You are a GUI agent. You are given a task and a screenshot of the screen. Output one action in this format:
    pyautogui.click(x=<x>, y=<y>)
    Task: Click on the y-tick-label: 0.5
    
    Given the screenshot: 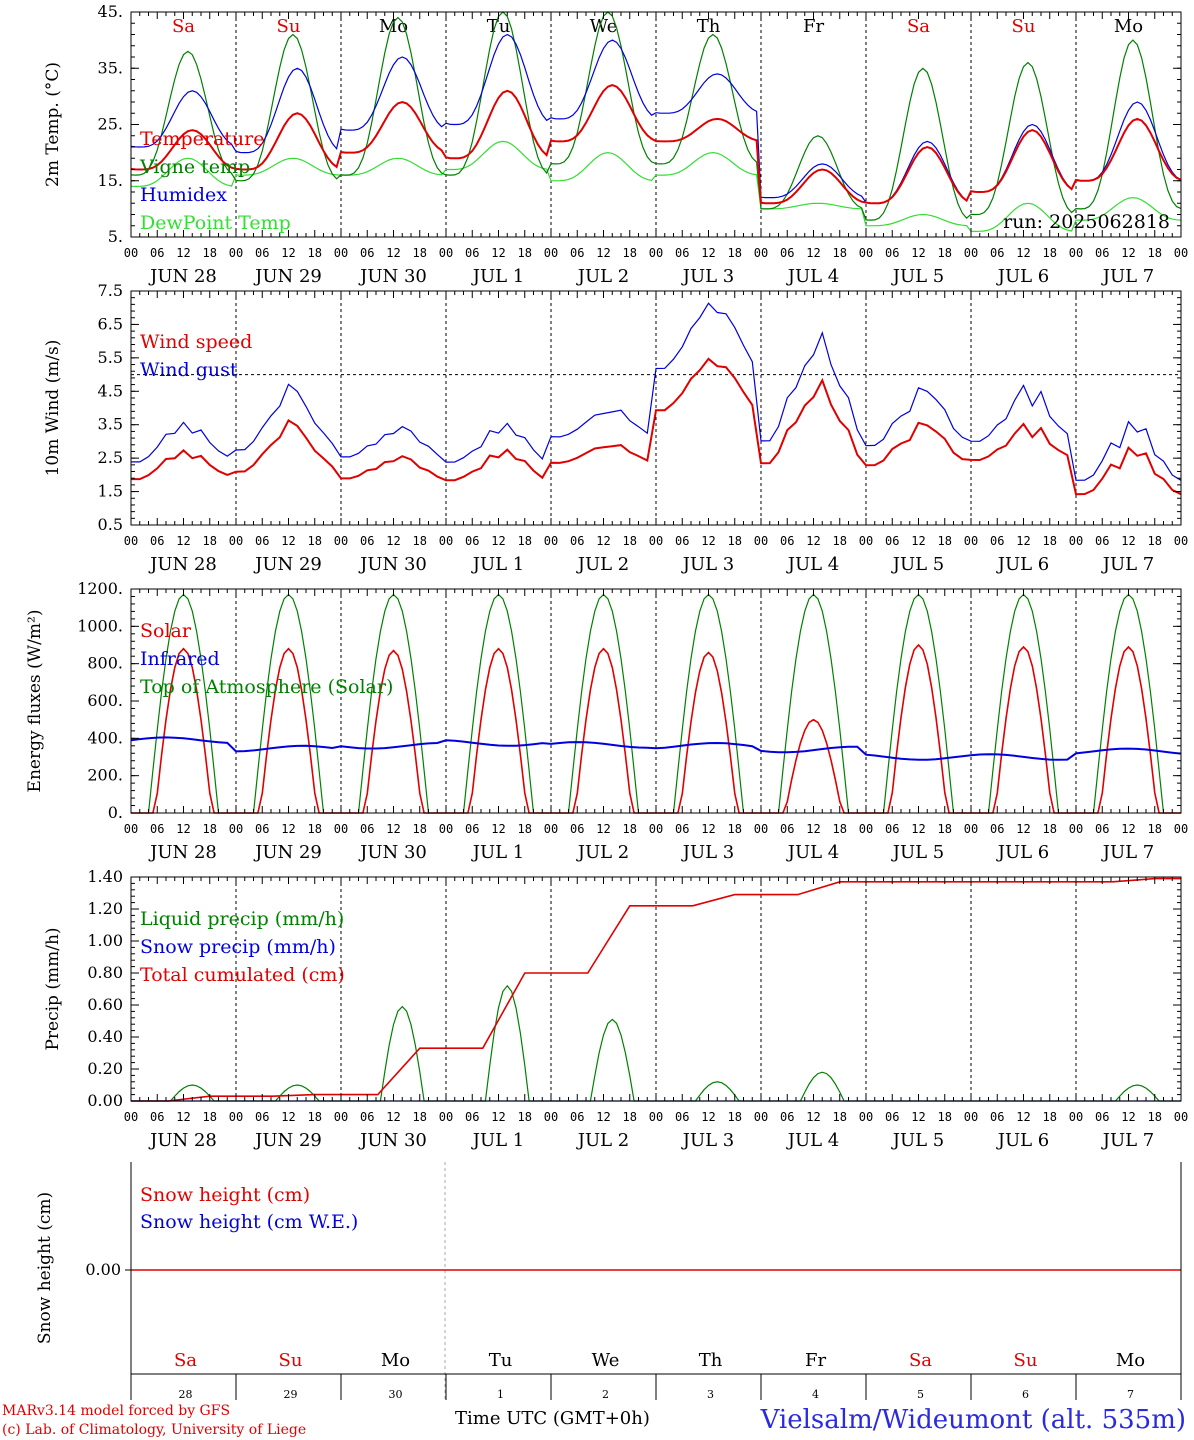 What is the action you would take?
    pyautogui.click(x=110, y=524)
    